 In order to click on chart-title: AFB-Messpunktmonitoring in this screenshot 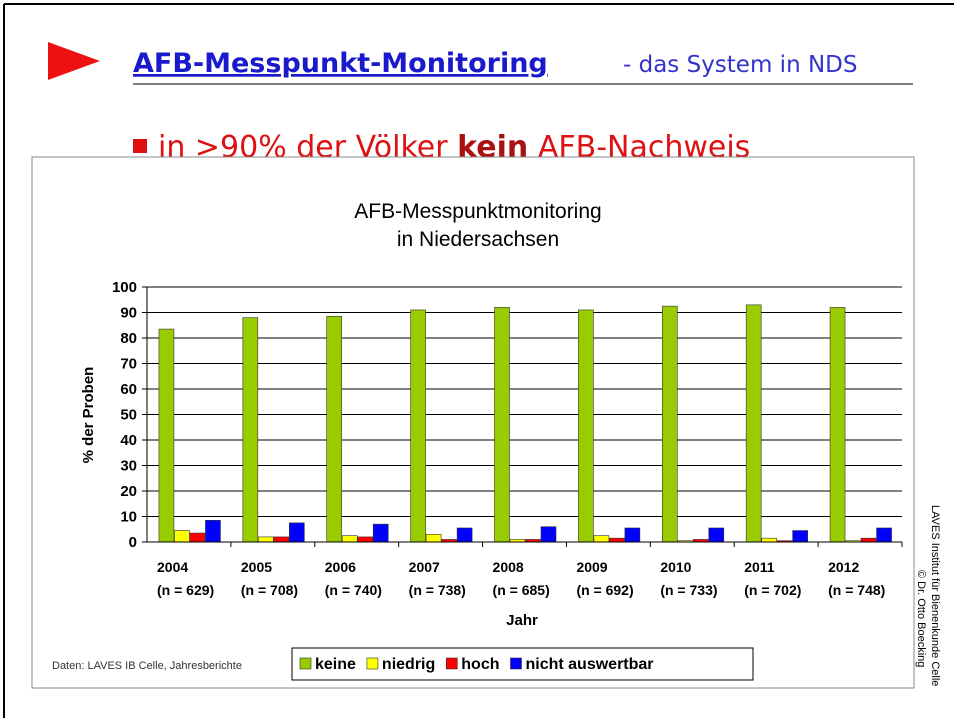, I will do `click(477, 211)`.